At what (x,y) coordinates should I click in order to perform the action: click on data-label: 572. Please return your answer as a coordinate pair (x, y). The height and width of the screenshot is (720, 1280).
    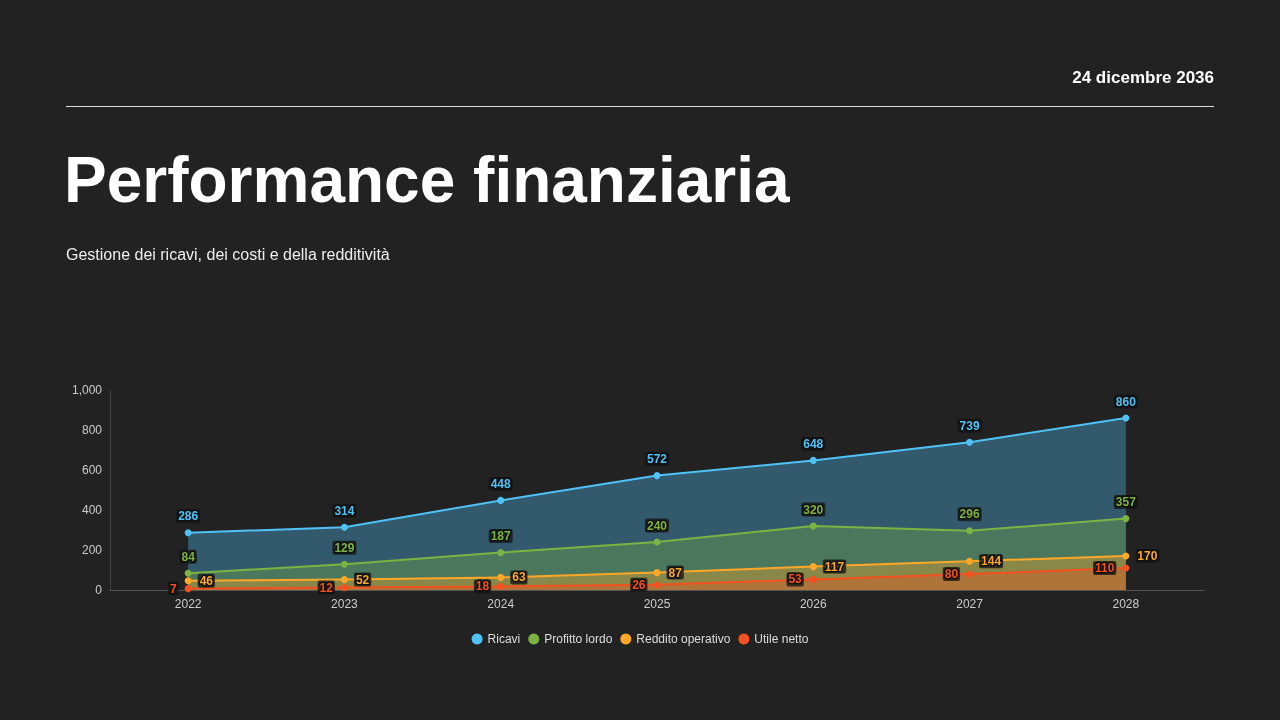
    Looking at the image, I should click on (657, 459).